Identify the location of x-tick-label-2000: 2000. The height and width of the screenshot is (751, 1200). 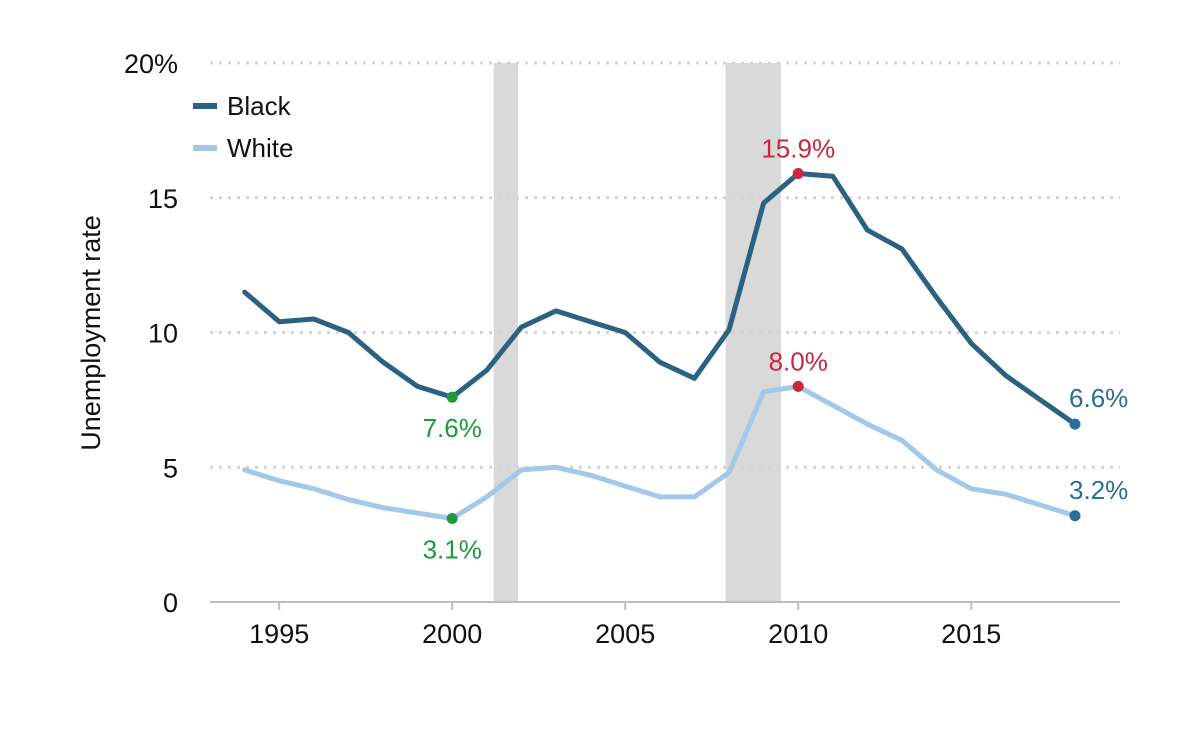
(452, 634).